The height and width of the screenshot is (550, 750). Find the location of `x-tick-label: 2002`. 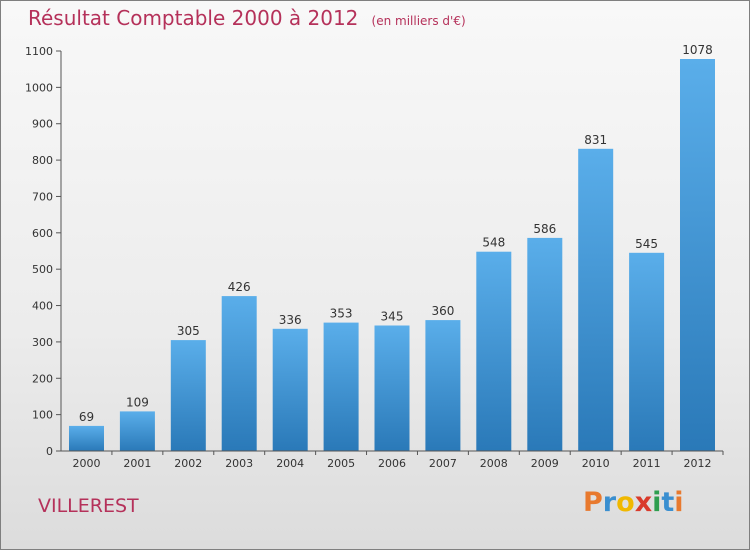

x-tick-label: 2002 is located at coordinates (188, 463).